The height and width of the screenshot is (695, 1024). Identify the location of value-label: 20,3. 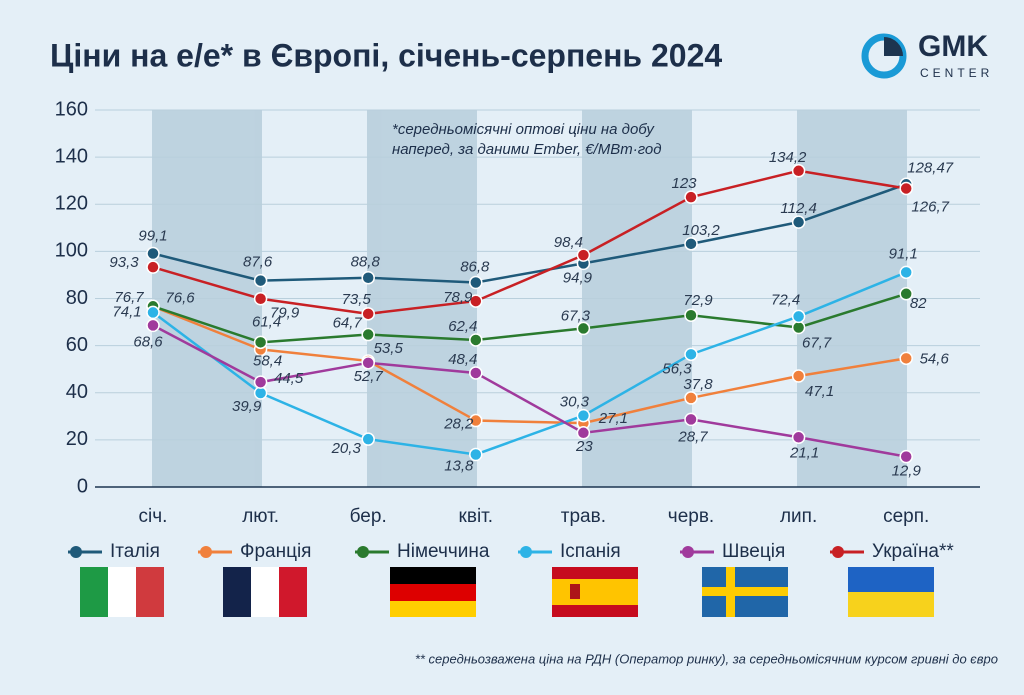
(346, 448).